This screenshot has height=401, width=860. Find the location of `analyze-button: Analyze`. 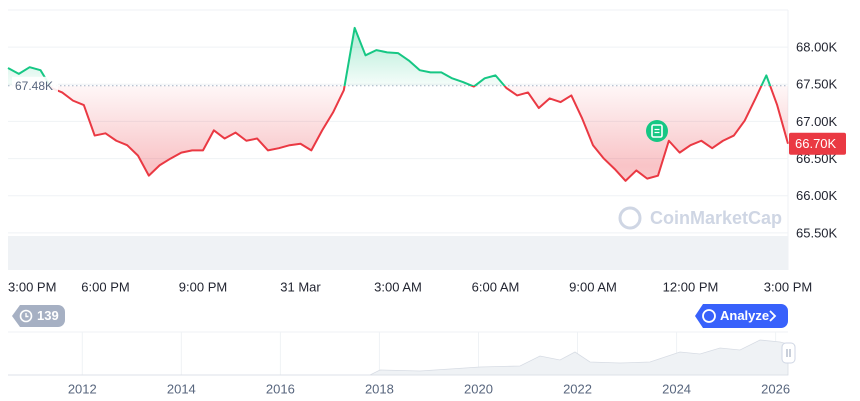

analyze-button: Analyze is located at coordinates (741, 316).